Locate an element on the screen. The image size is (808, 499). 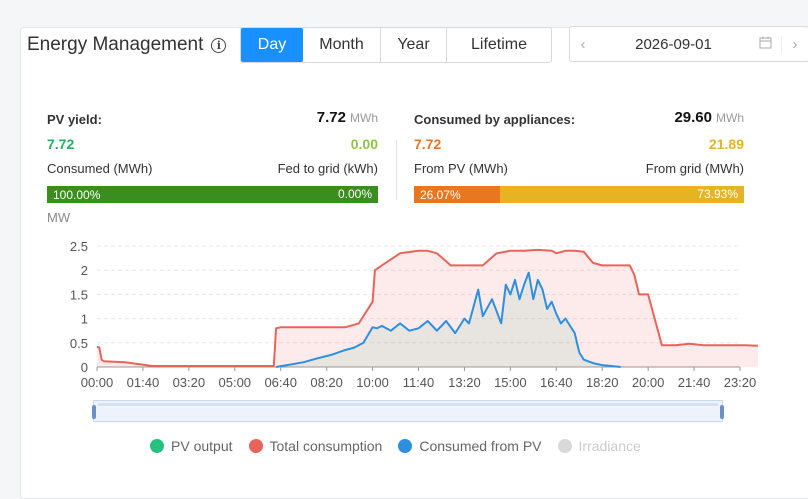
legend-item-irradiance: Irradiance is located at coordinates (599, 446).